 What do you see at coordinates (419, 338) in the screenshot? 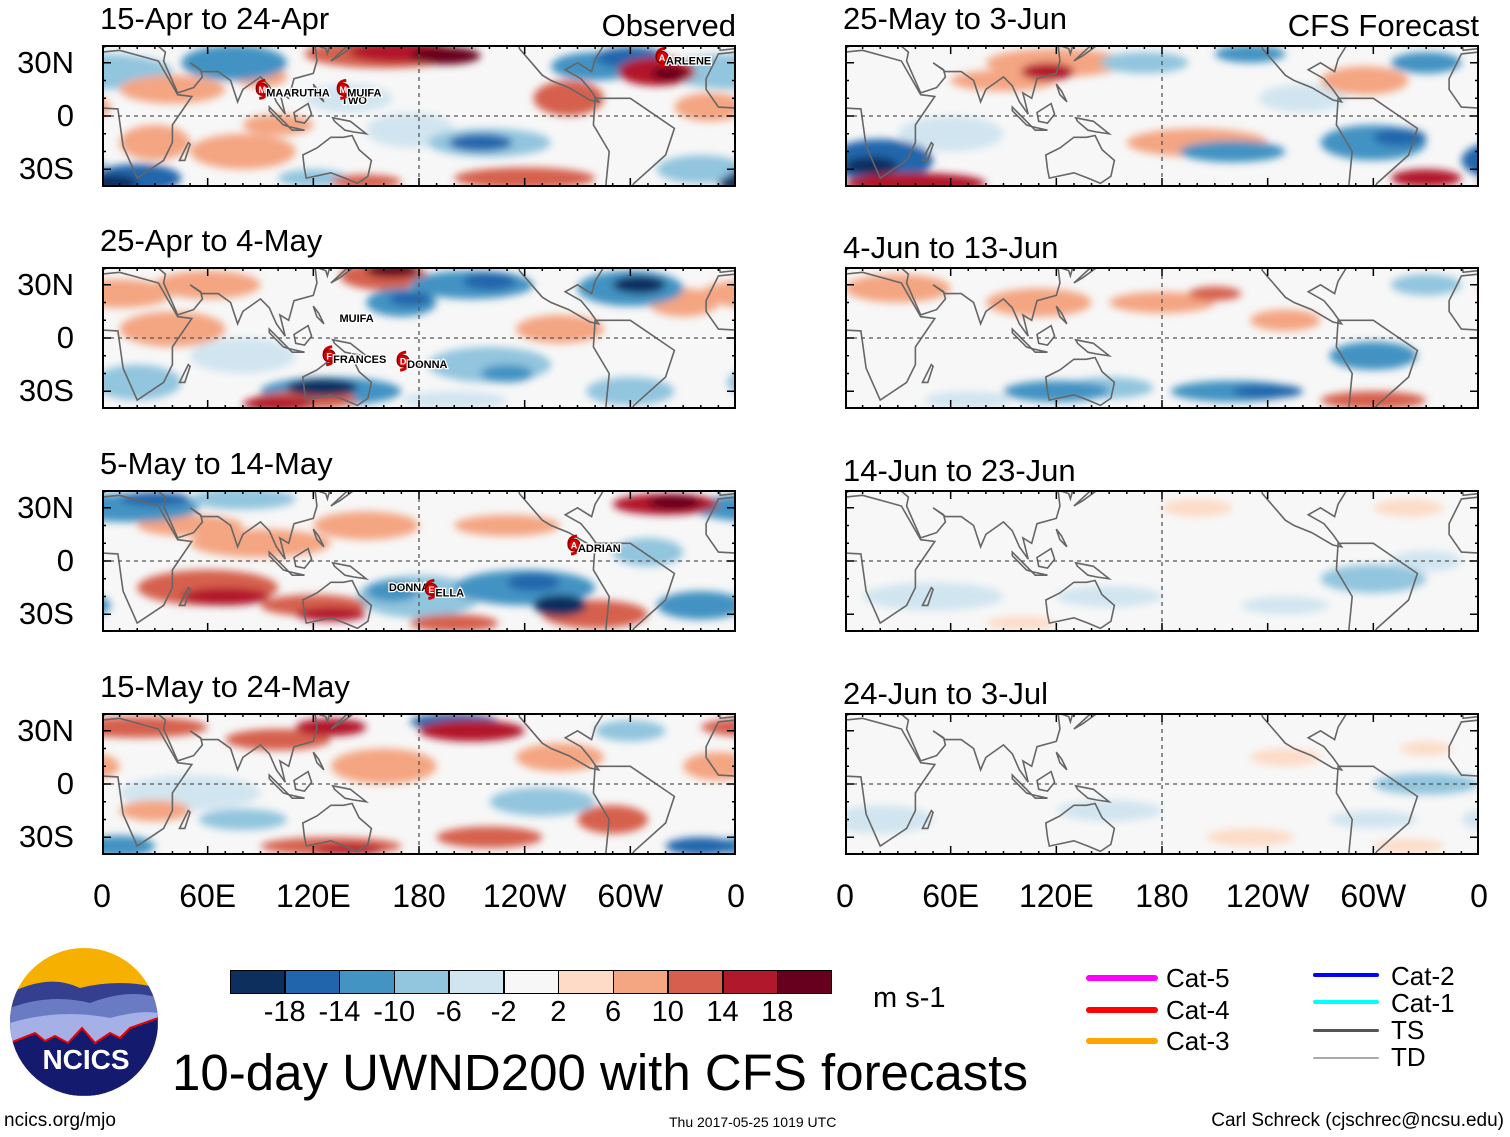
I see `map-svg: MUIFA F FRANCES D DONNA` at bounding box center [419, 338].